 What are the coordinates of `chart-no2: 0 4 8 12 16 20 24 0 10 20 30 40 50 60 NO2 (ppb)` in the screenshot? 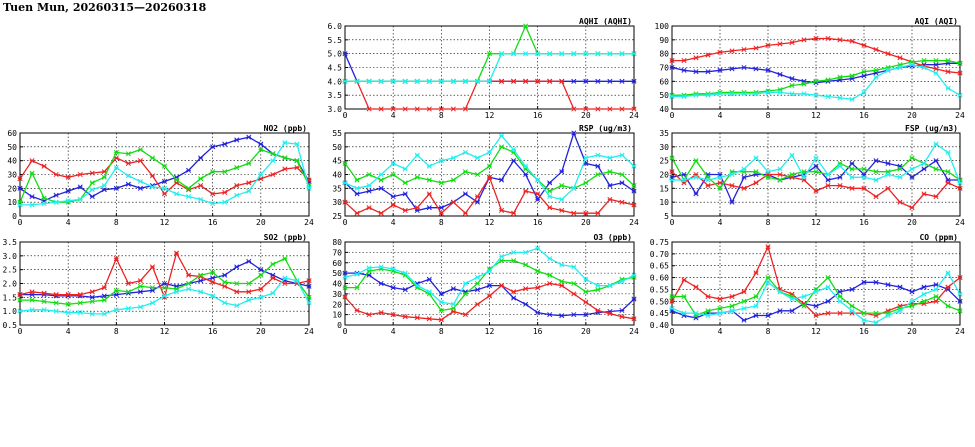 It's located at (160, 175).